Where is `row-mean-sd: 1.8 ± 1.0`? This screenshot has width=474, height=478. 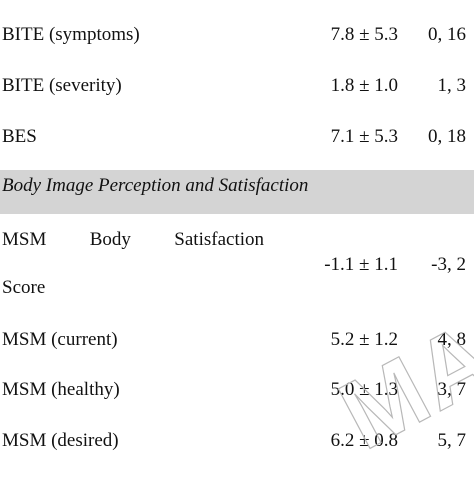 row-mean-sd: 1.8 ± 1.0 is located at coordinates (364, 85).